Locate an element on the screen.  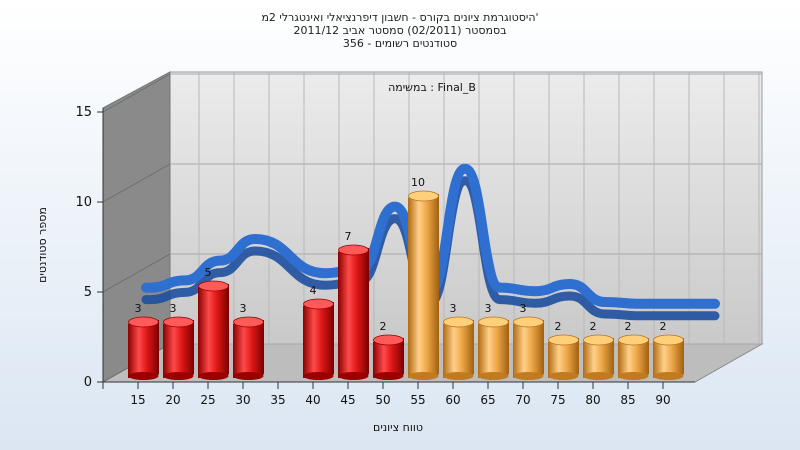
data-label-45: 7 is located at coordinates (348, 236).